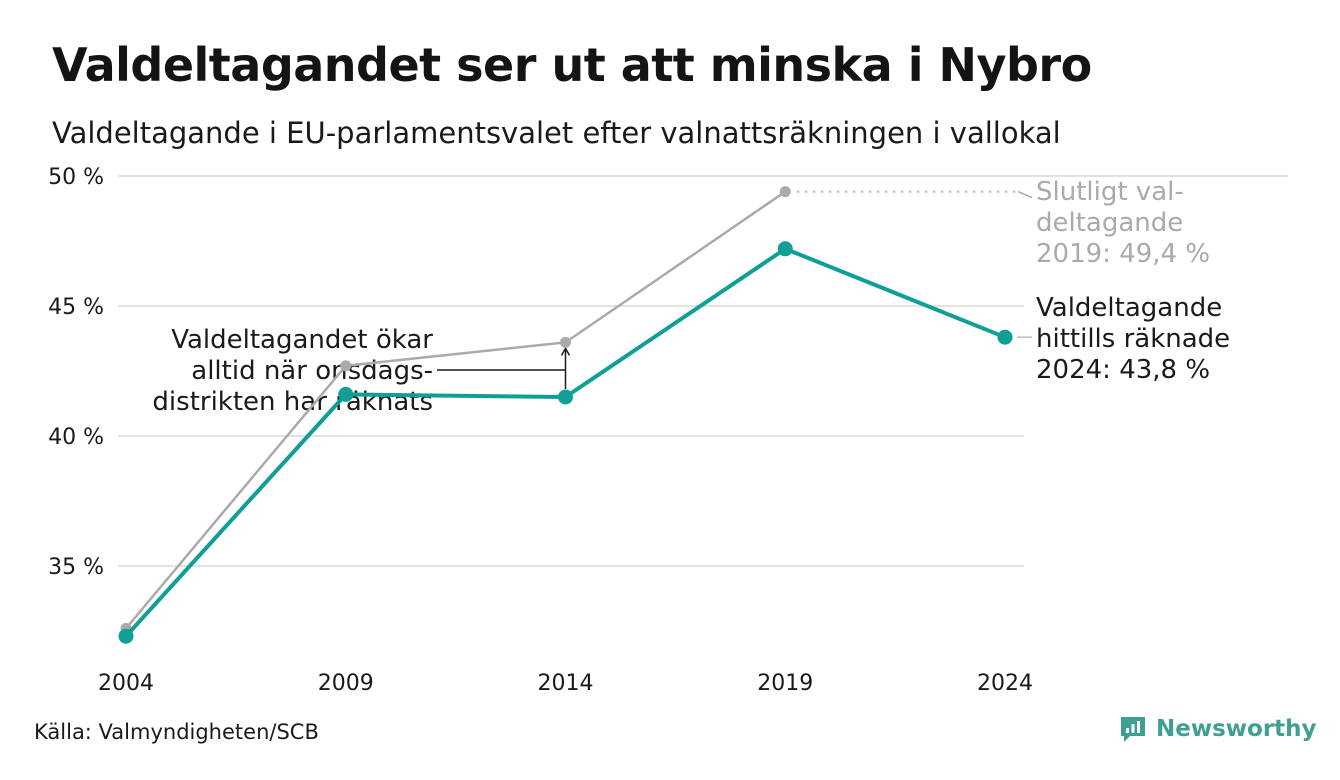 The width and height of the screenshot is (1340, 780). What do you see at coordinates (1129, 308) in the screenshot?
I see `counted-2024-label-line: Valdeltagande` at bounding box center [1129, 308].